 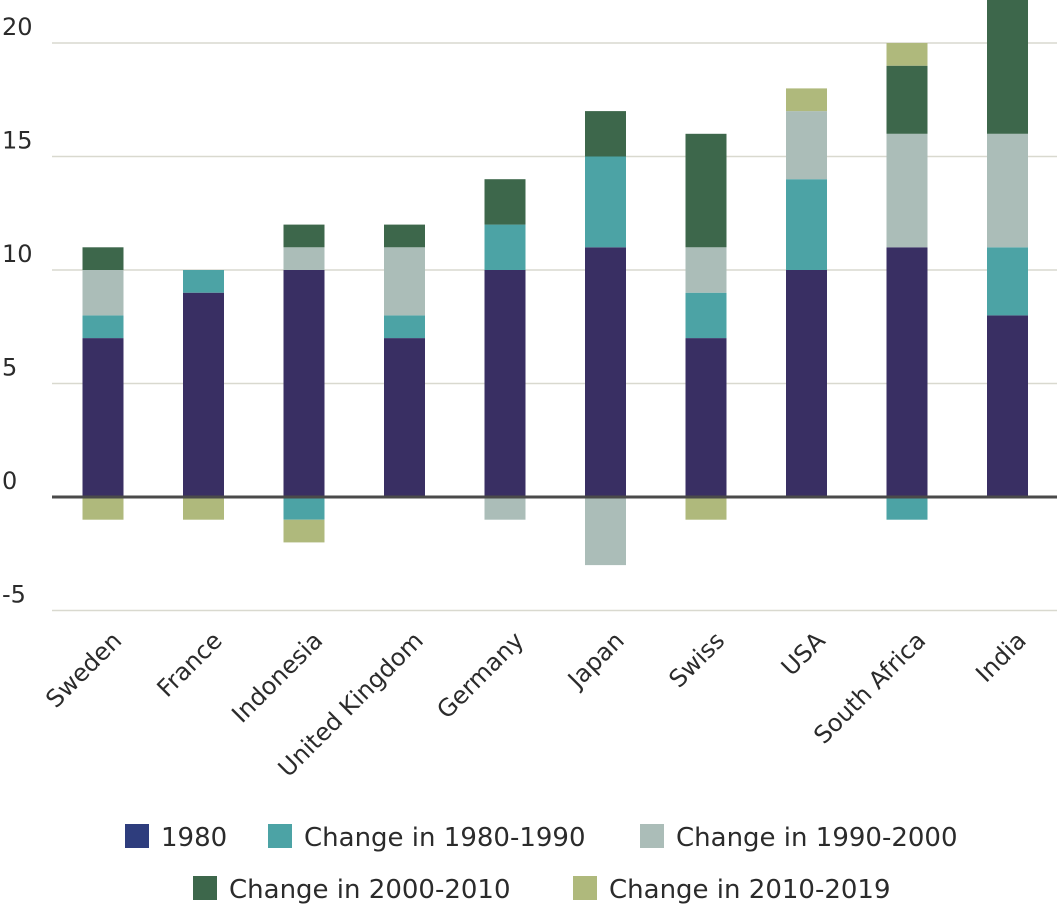 I want to click on y-tick-label: 15, so click(x=17, y=141).